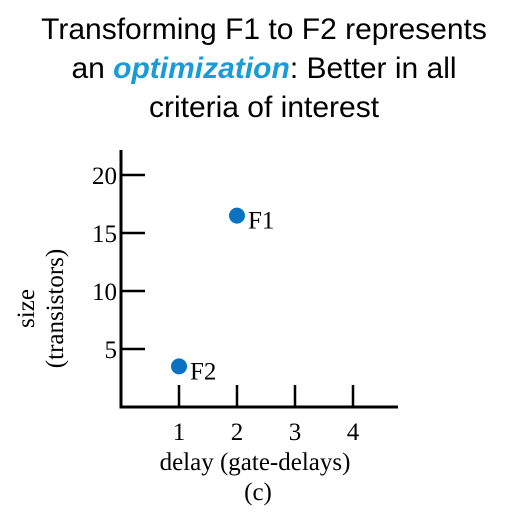 The height and width of the screenshot is (517, 528). Describe the element at coordinates (237, 215) in the screenshot. I see `data-point-f1` at that location.